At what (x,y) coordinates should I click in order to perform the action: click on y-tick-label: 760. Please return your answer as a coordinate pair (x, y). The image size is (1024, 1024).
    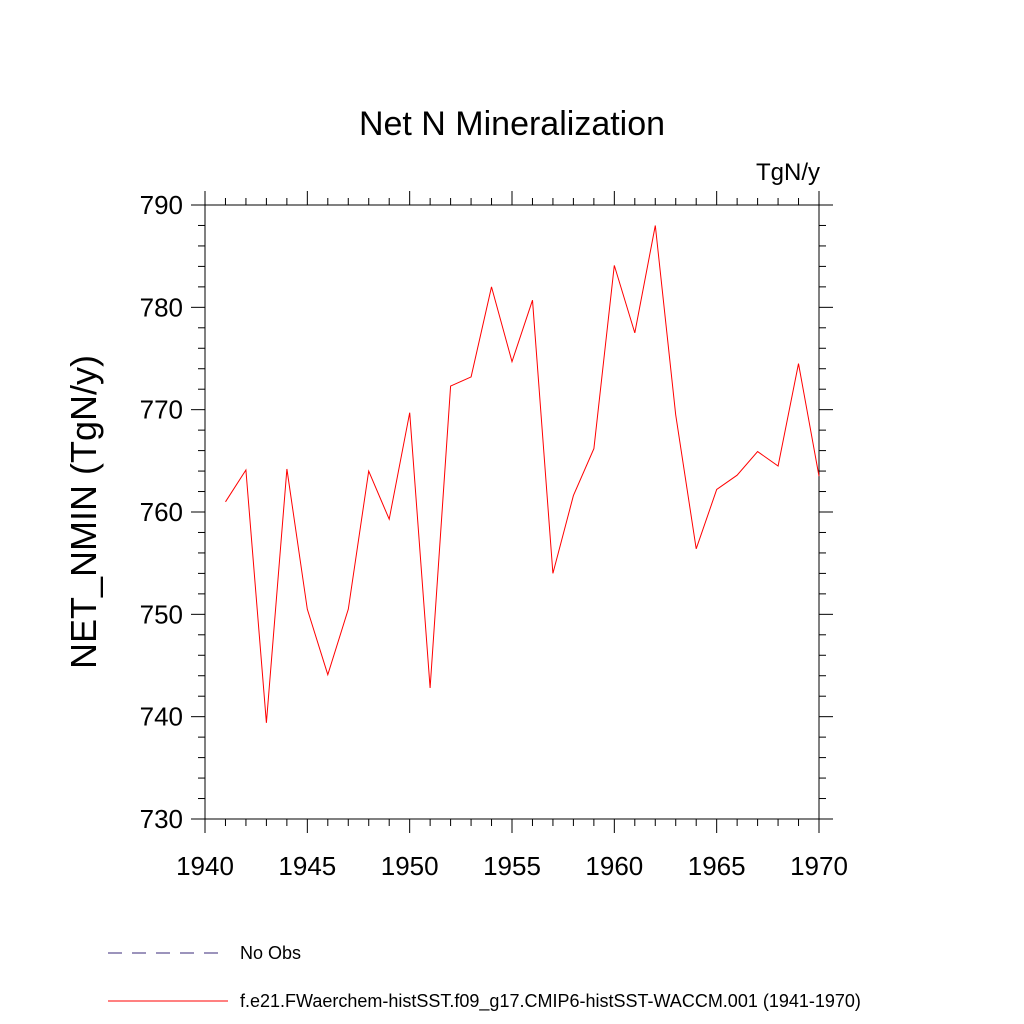
    Looking at the image, I should click on (161, 512).